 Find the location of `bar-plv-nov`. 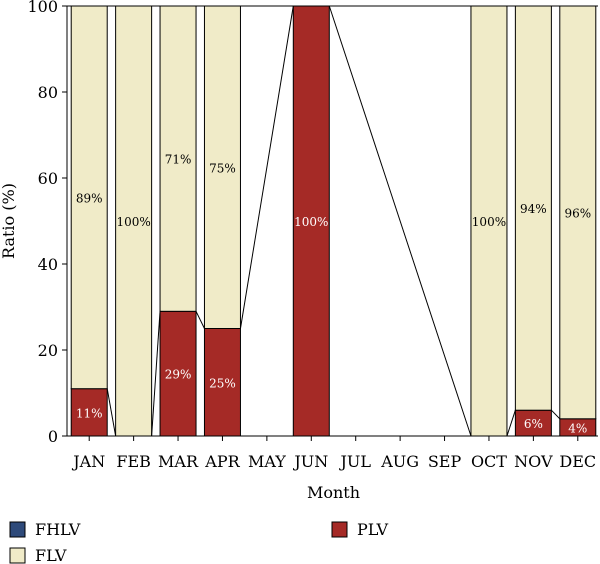

bar-plv-nov is located at coordinates (533, 423).